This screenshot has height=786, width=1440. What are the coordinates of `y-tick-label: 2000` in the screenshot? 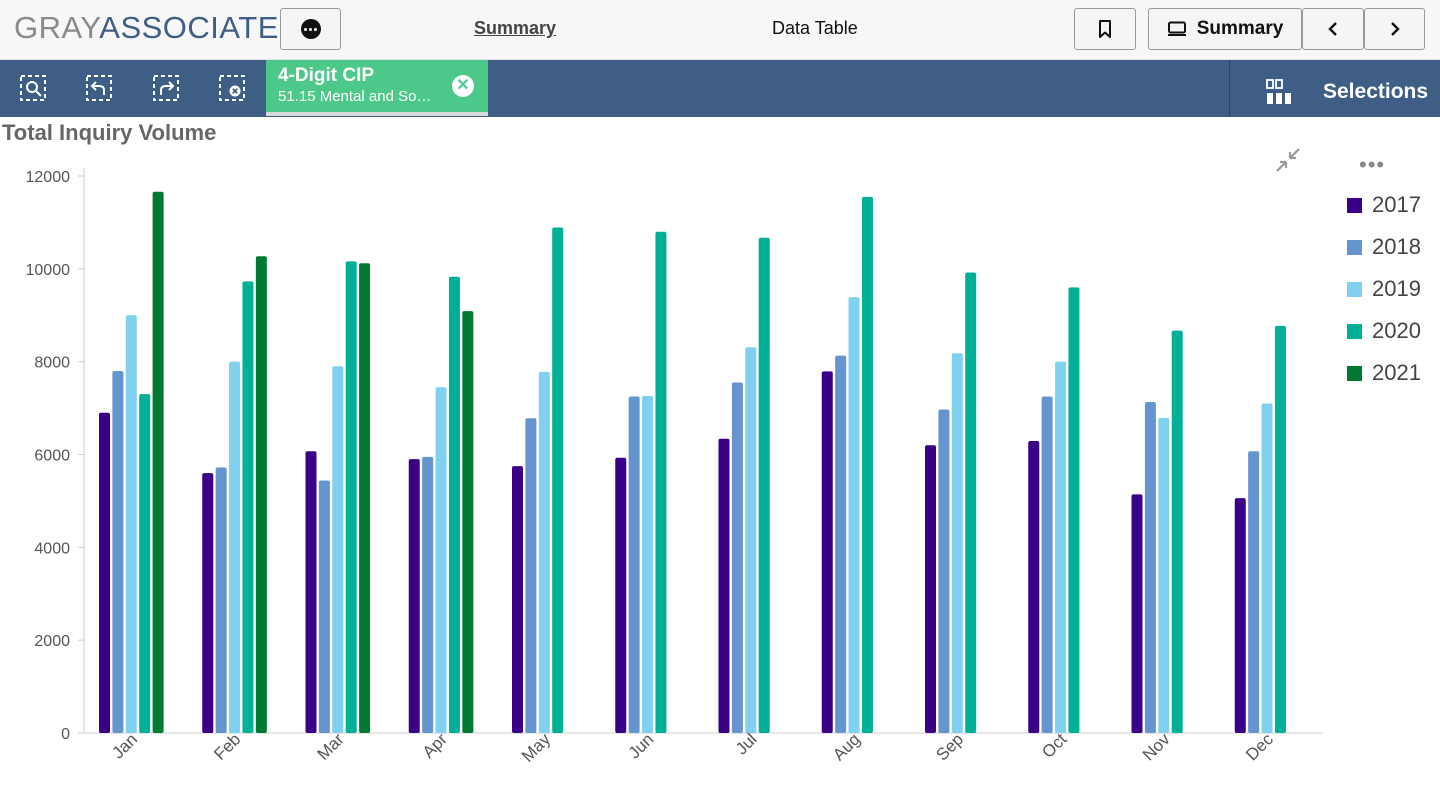 It's located at (52, 641).